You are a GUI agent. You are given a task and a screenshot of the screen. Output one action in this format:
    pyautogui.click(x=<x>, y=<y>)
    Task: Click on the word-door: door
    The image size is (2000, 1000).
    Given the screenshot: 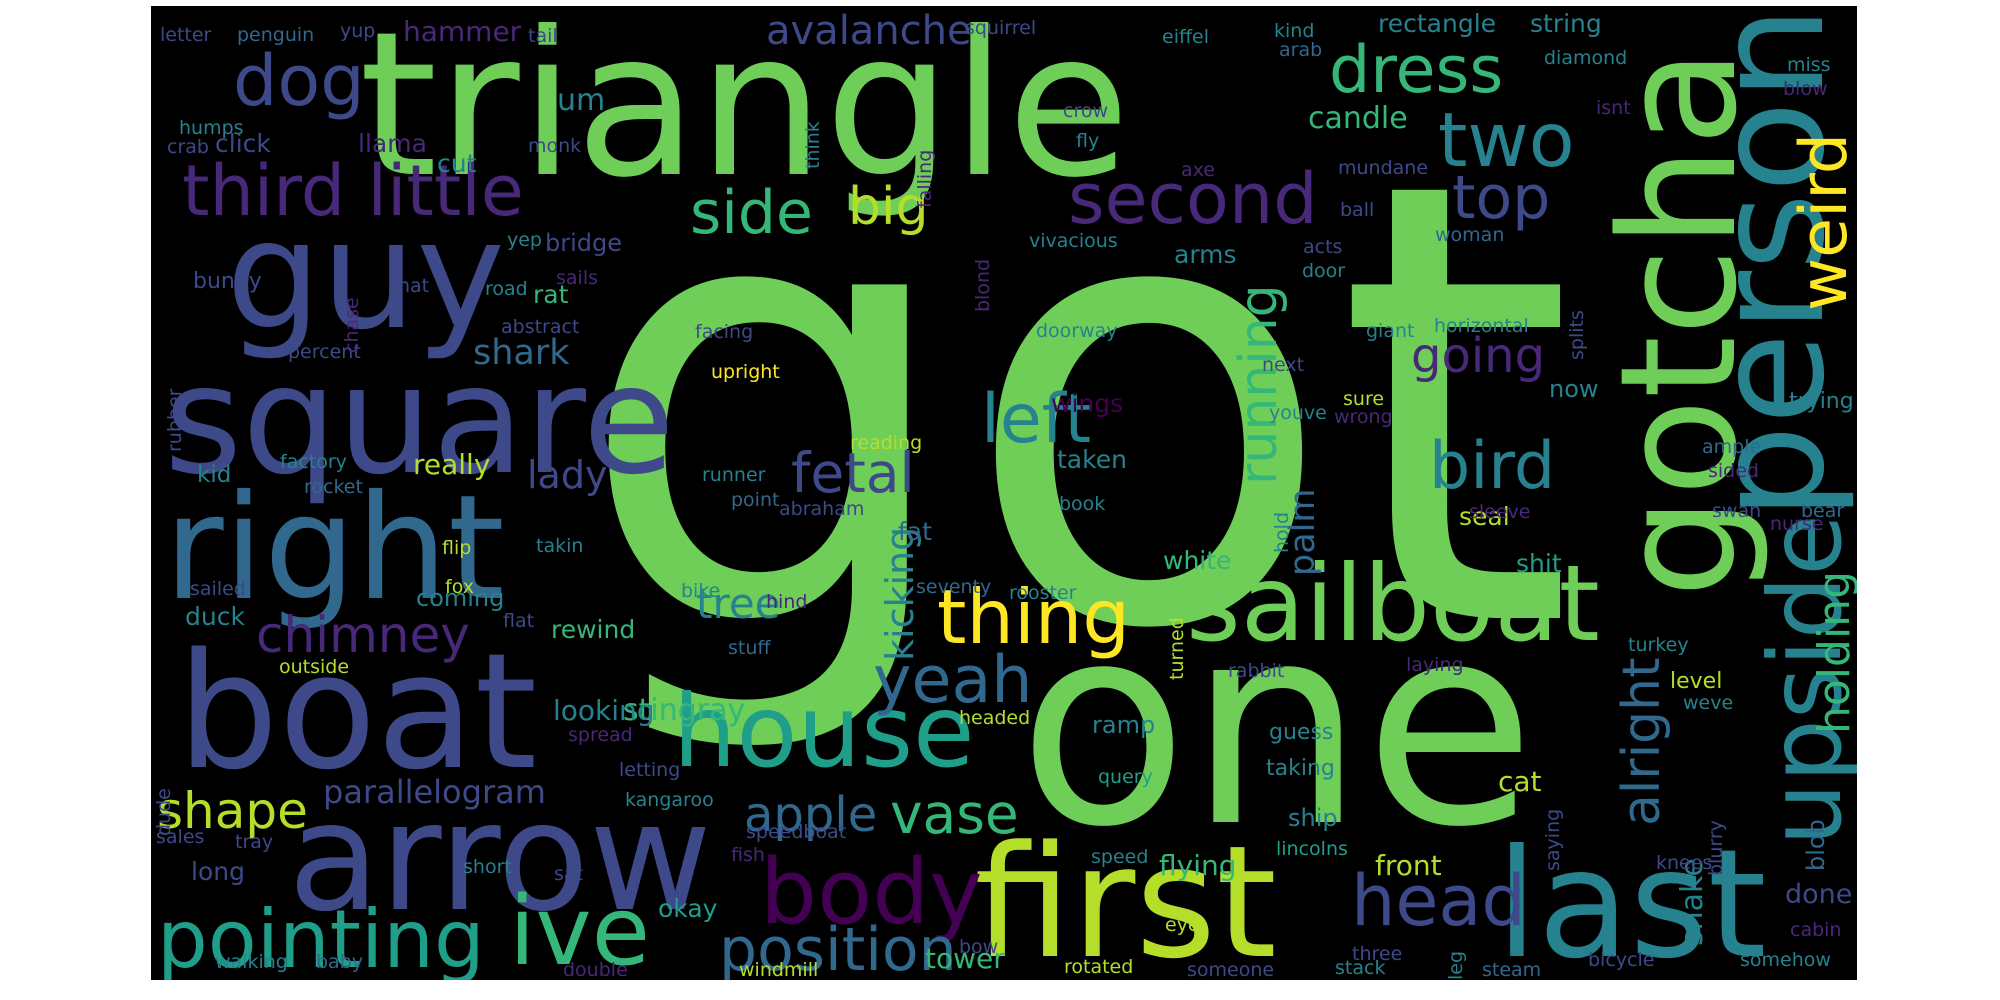 What is the action you would take?
    pyautogui.click(x=1324, y=271)
    